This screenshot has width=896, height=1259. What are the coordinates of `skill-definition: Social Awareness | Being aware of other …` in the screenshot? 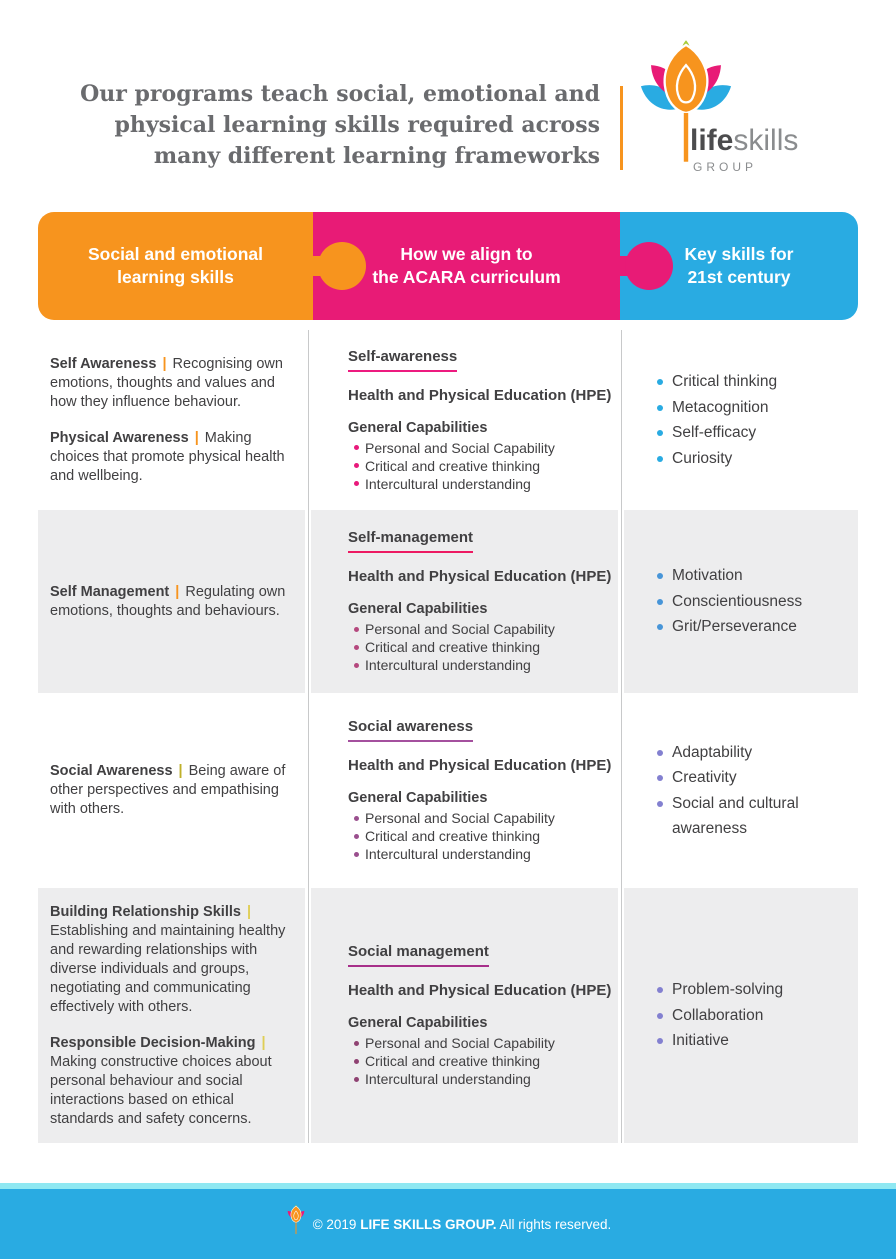 It's located at (168, 790).